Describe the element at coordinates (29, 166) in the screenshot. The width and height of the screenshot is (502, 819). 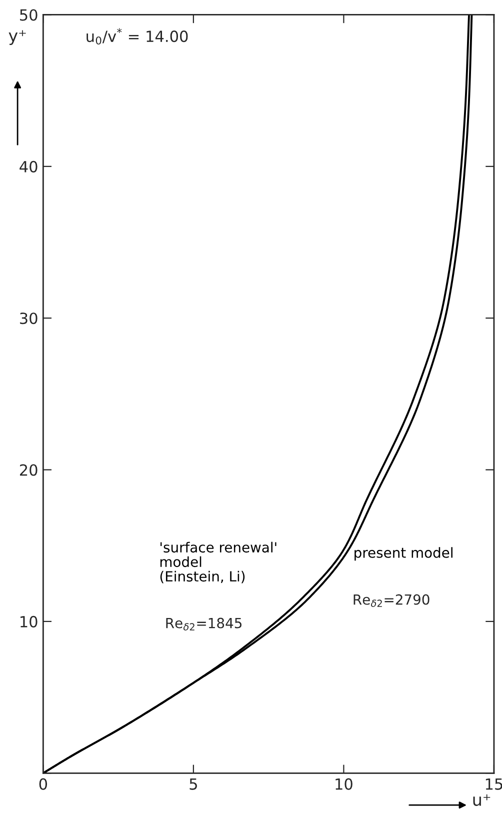
I see `y-tick-label: 40` at that location.